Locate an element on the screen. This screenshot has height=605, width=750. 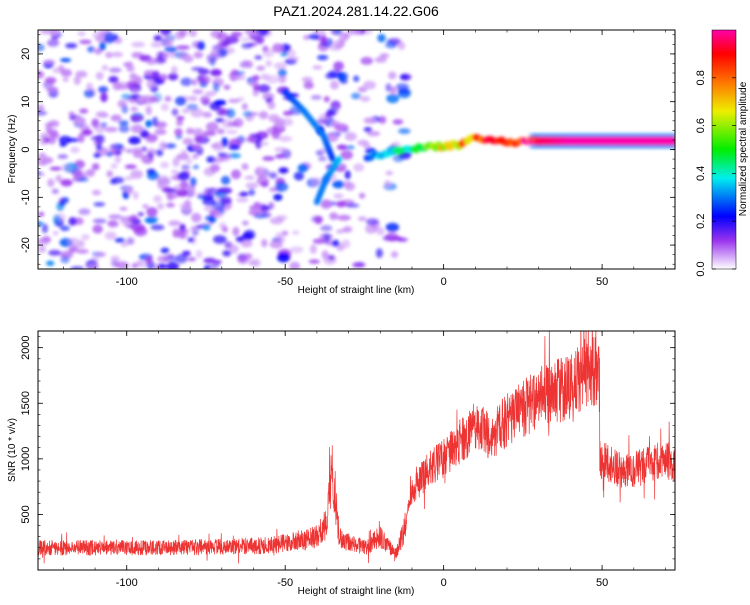
x-tick-label: -100 is located at coordinates (127, 282).